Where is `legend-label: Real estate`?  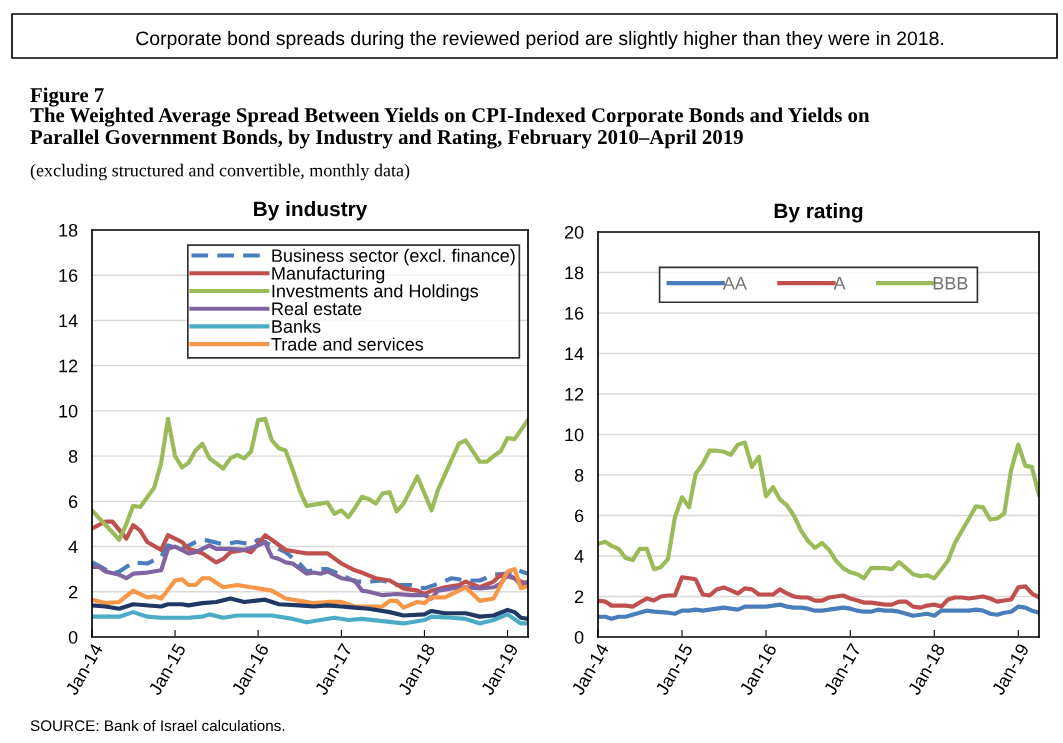 legend-label: Real estate is located at coordinates (317, 308).